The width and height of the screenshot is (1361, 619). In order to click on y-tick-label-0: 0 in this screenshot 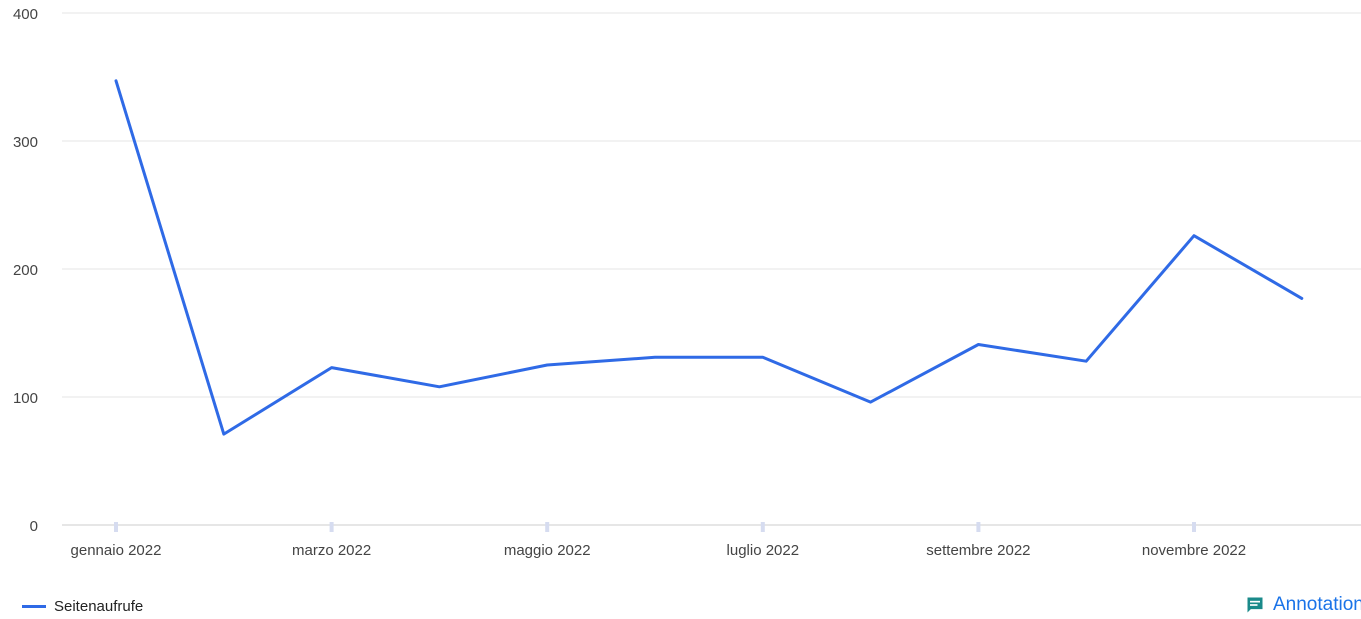, I will do `click(34, 526)`.